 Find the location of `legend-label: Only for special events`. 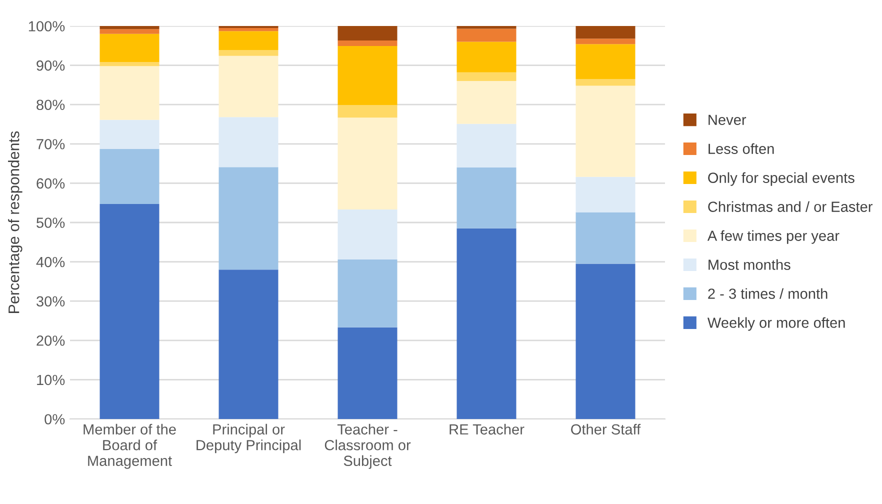

legend-label: Only for special events is located at coordinates (781, 179).